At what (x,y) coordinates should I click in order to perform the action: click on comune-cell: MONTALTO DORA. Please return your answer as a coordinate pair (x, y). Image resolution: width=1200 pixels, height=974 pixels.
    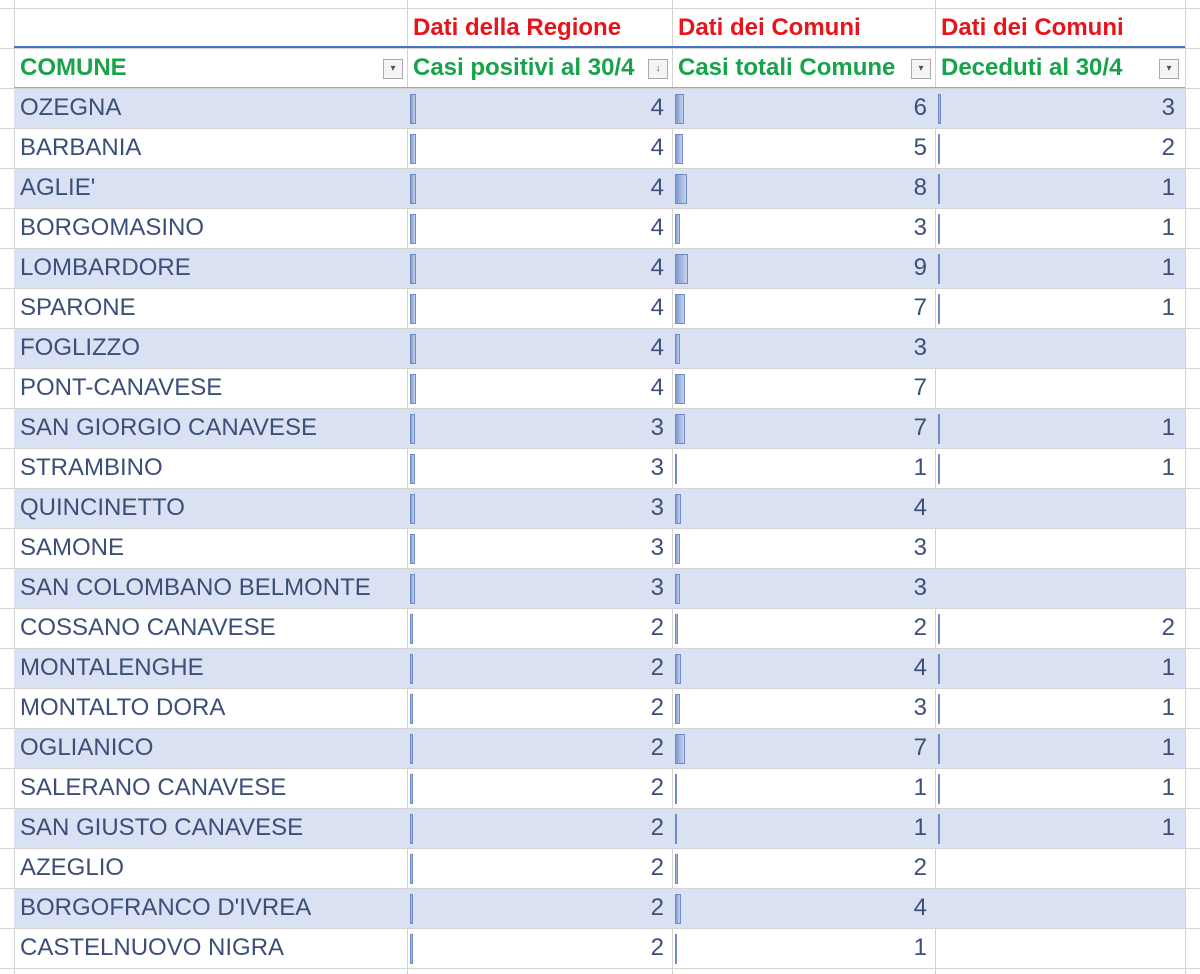
    Looking at the image, I should click on (123, 707).